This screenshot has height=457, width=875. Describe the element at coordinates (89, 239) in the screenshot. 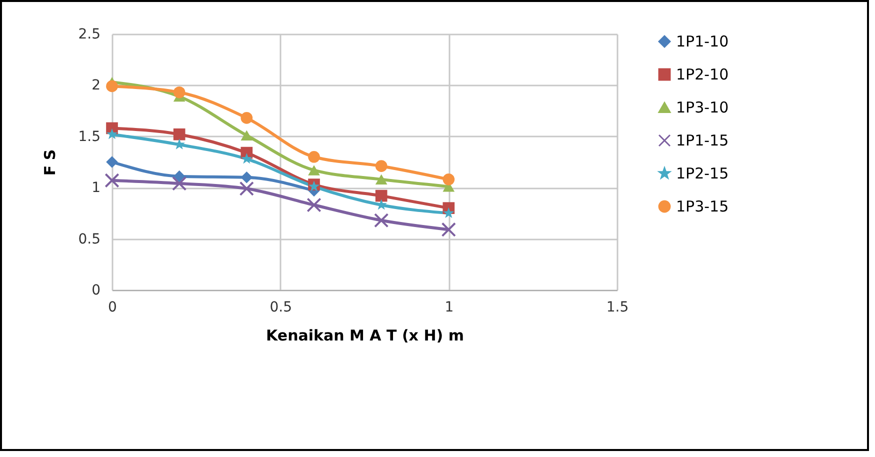

I see `y-tick-label: 0.5` at that location.